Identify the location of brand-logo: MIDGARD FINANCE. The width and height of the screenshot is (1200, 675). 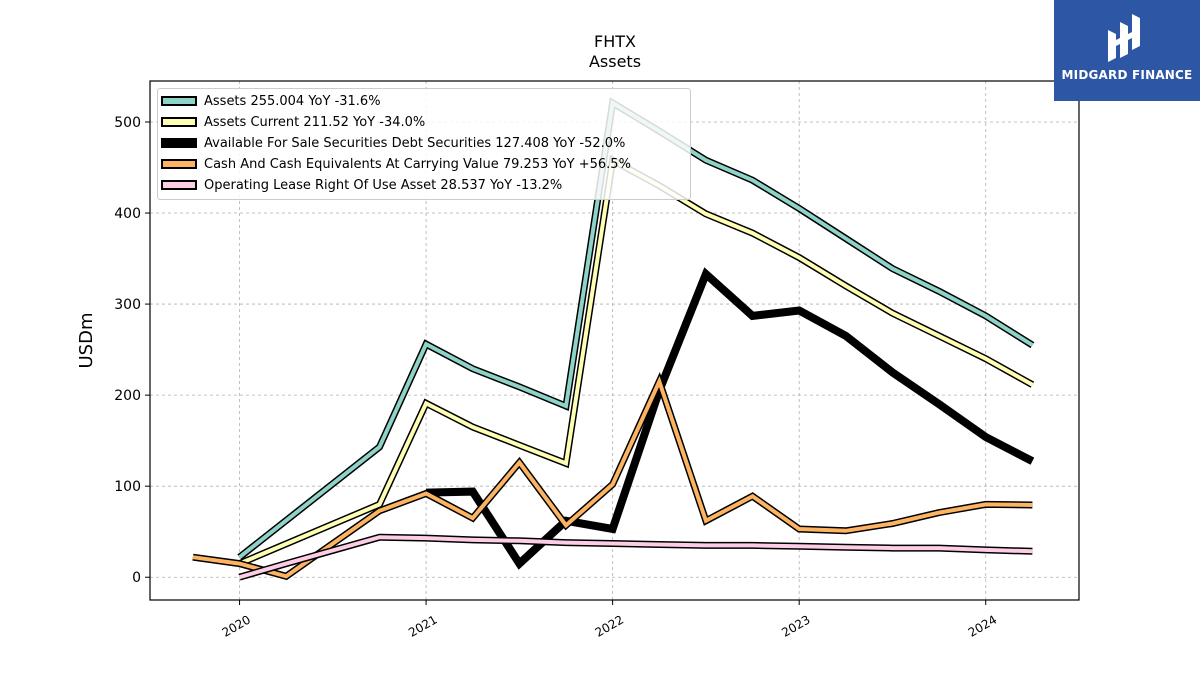
(1127, 50).